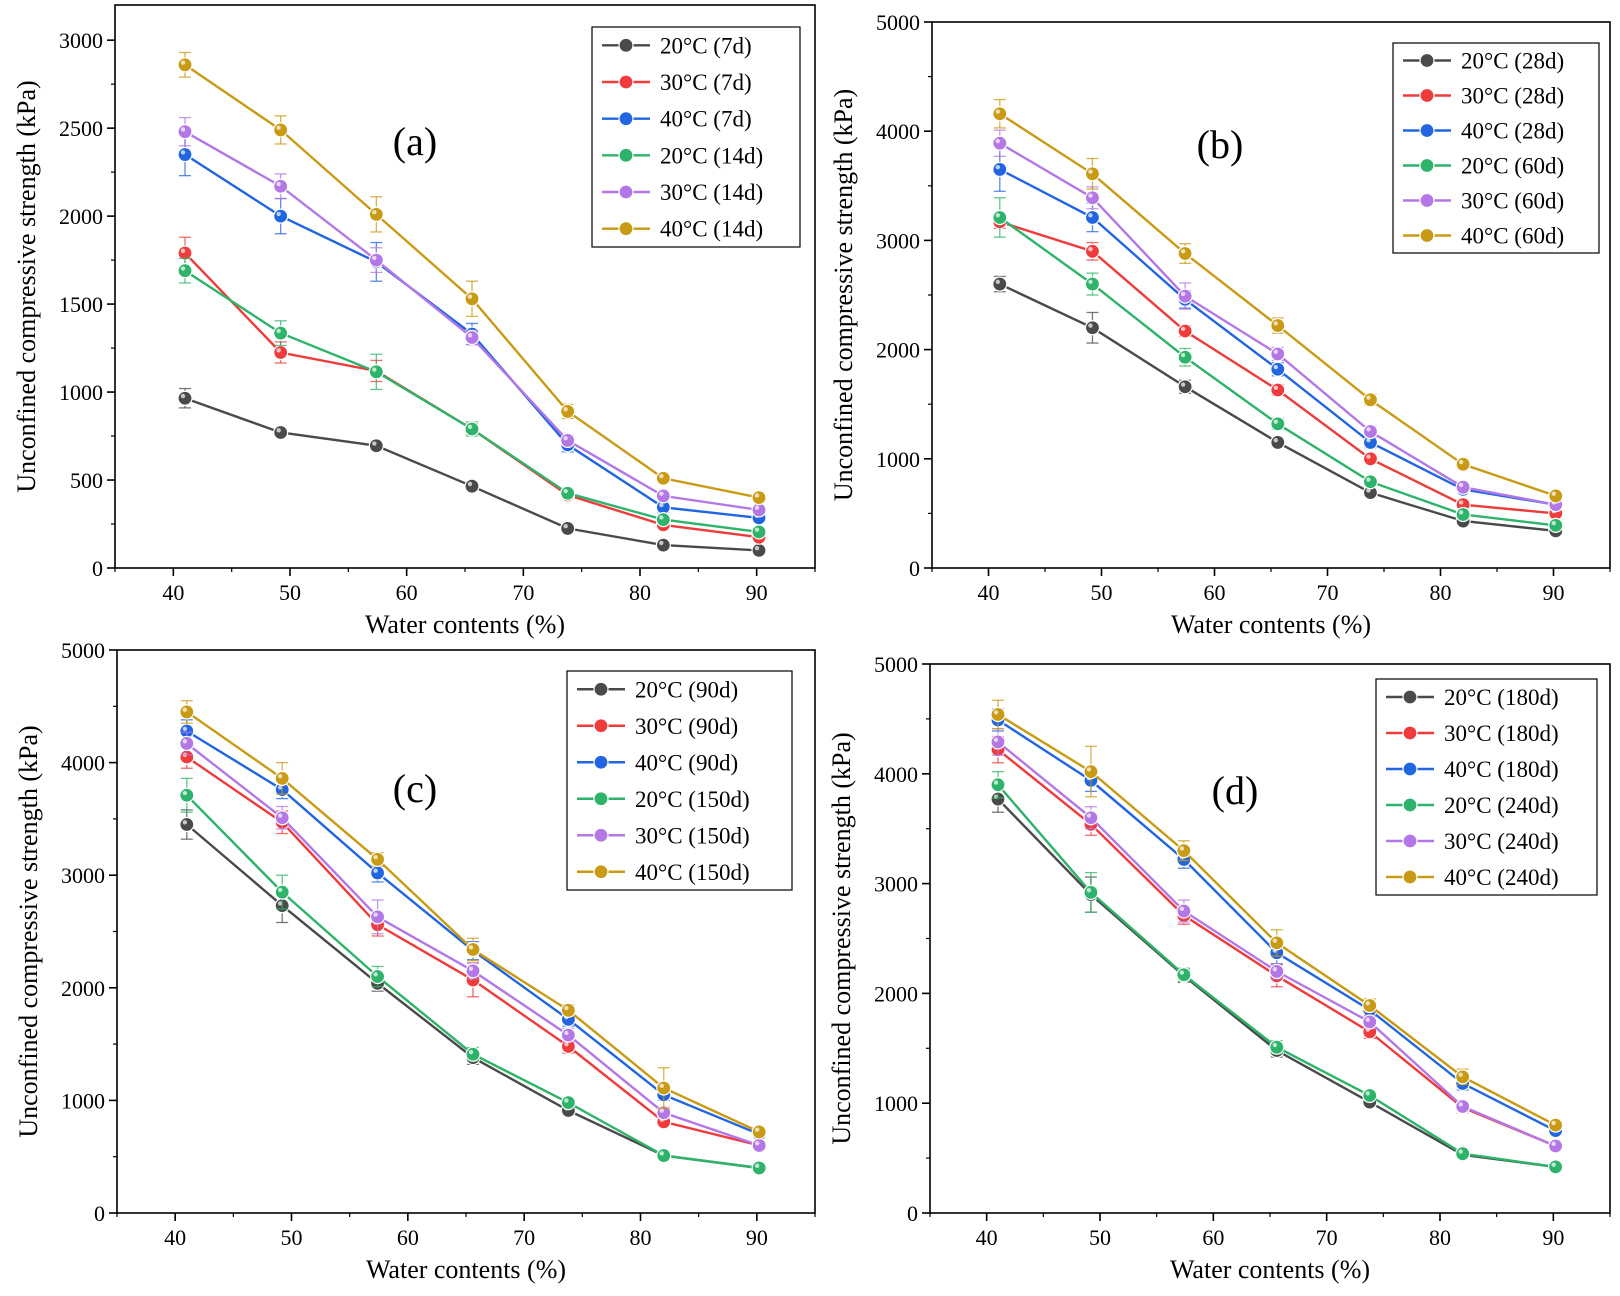 The image size is (1620, 1296). What do you see at coordinates (1512, 236) in the screenshot?
I see `legend-label: 40°C (60d)` at bounding box center [1512, 236].